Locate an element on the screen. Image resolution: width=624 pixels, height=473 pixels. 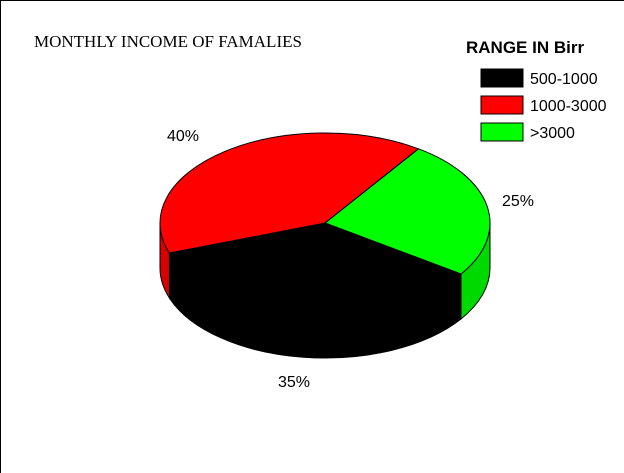
legend-label-gt3000: >3000 is located at coordinates (552, 133).